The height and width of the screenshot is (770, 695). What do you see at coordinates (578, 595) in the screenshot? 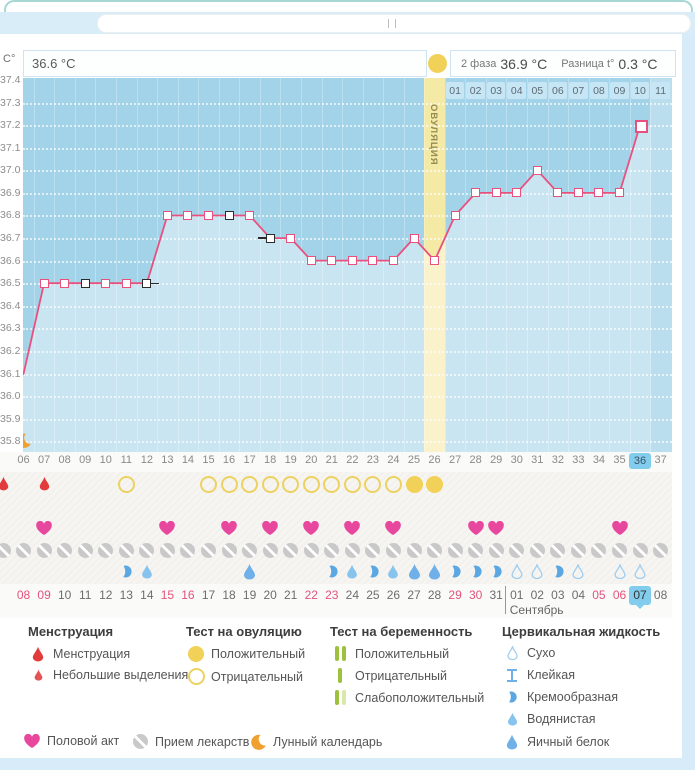
I see `date-label: 04` at bounding box center [578, 595].